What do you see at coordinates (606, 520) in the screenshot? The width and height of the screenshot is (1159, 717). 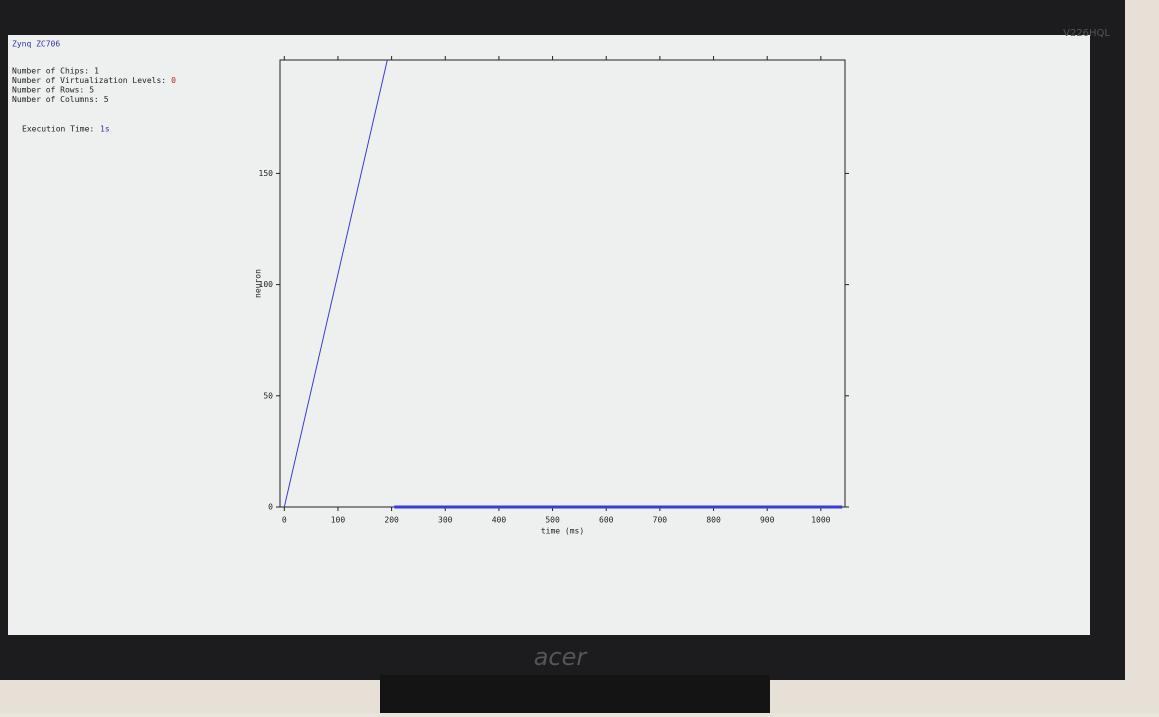 I see `x-tick-label: 600` at bounding box center [606, 520].